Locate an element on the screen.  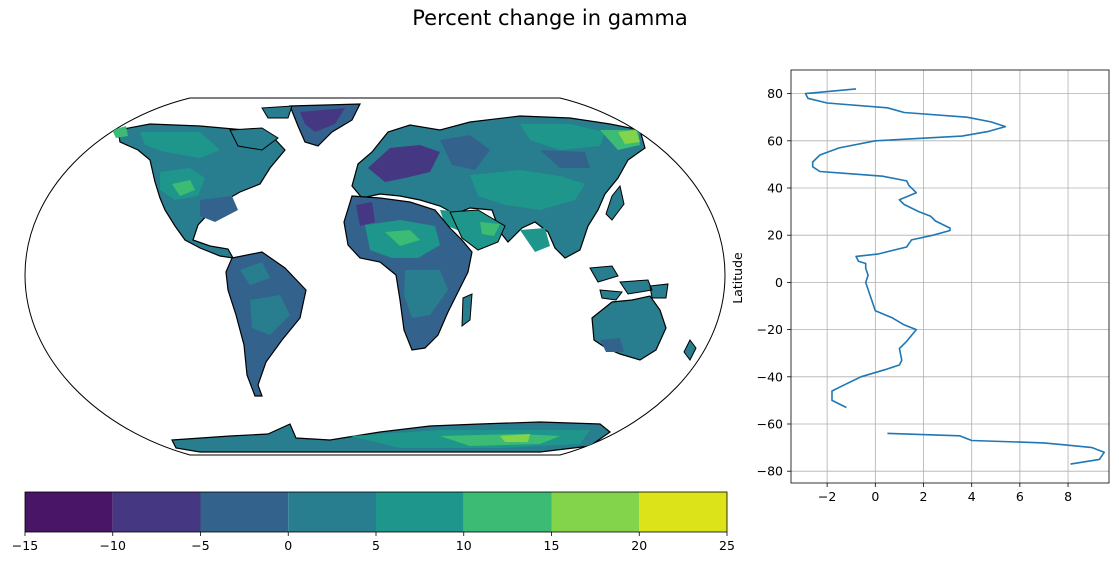
colorbar-tick-label: 20 is located at coordinates (639, 545).